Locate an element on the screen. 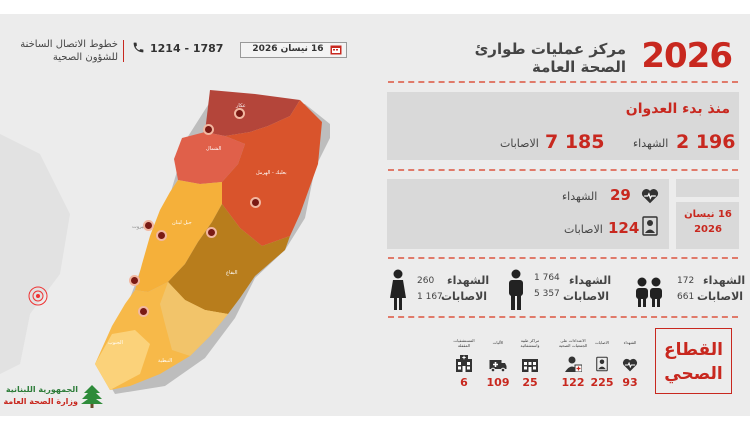  health-item-value: 225 is located at coordinates (602, 382).